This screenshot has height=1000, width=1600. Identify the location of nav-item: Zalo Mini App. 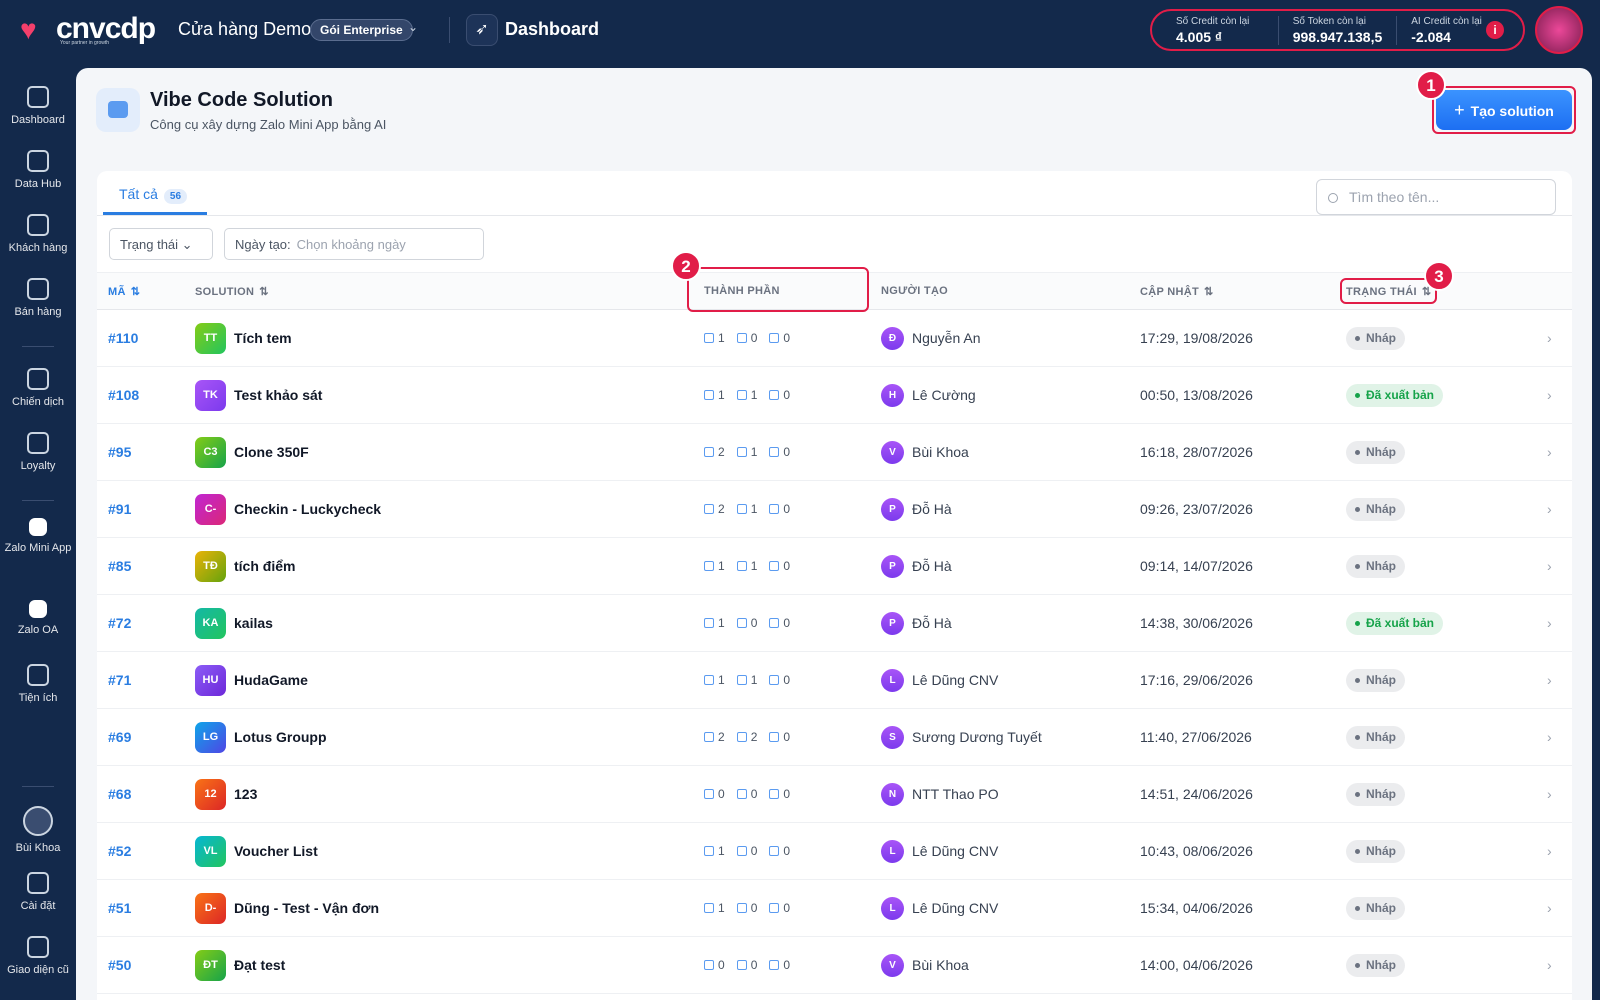
(38, 536).